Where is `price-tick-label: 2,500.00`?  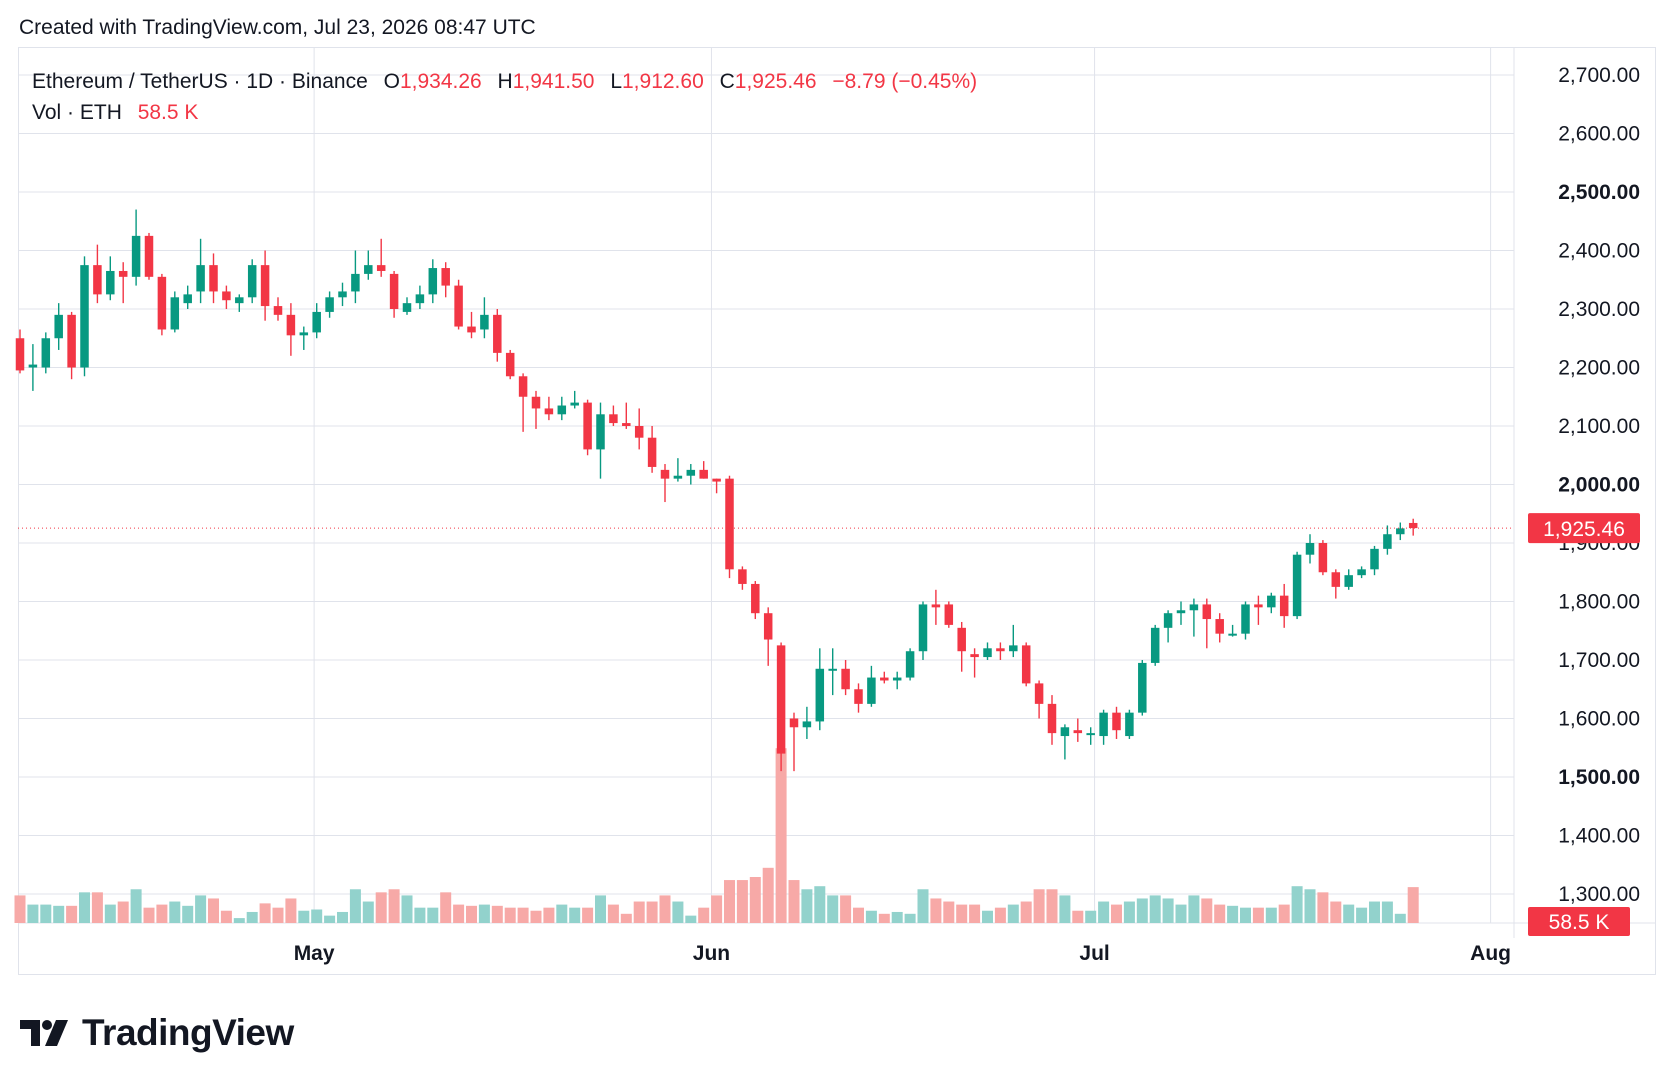
price-tick-label: 2,500.00 is located at coordinates (1599, 192).